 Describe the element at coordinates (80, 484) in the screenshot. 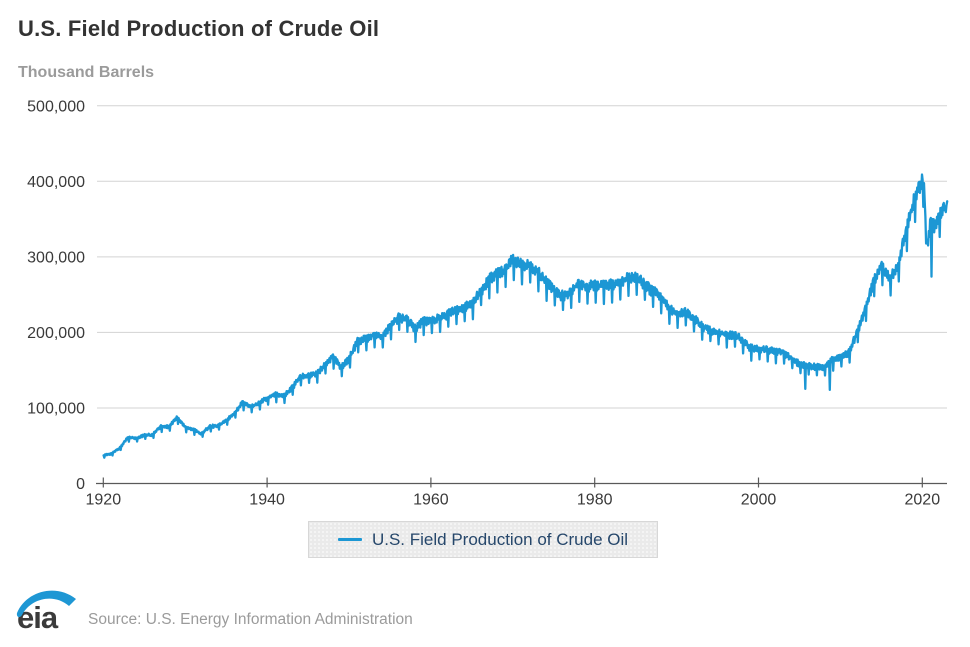

I see `y-axis-tick-label: 0` at that location.